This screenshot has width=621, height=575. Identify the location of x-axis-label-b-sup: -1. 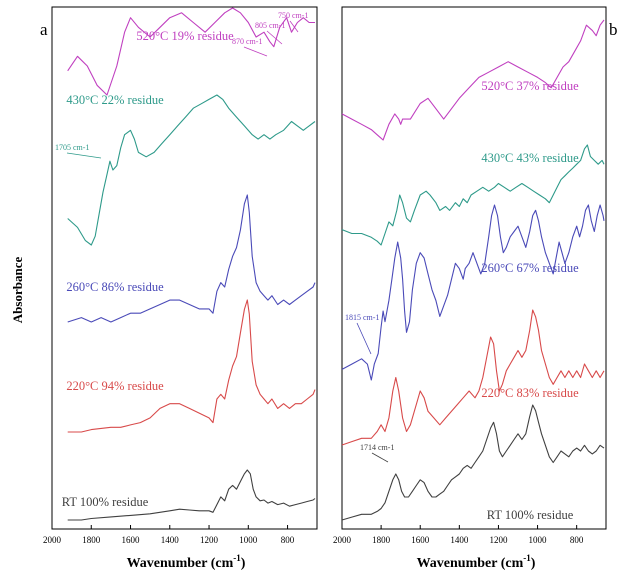
(527, 558).